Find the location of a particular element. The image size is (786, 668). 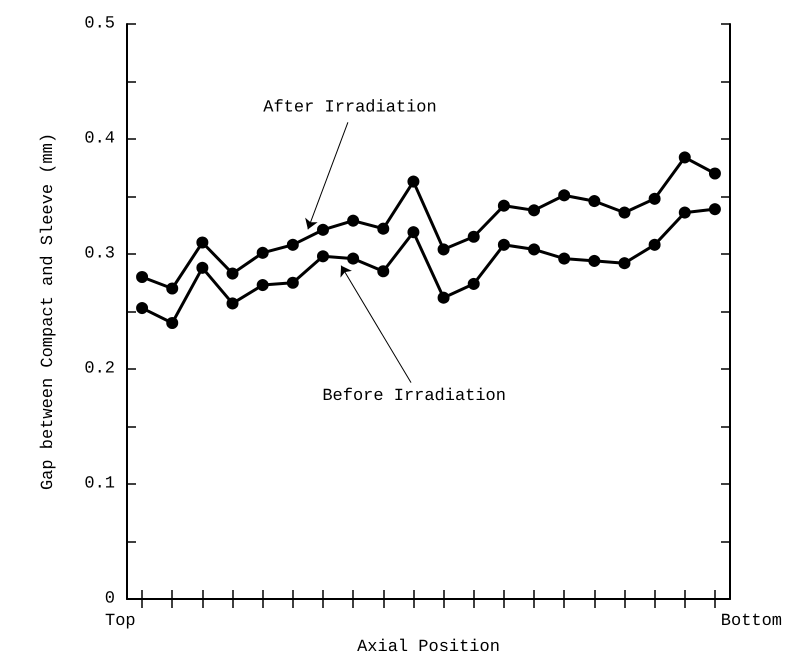

y-tick-label: 0 is located at coordinates (109, 599).